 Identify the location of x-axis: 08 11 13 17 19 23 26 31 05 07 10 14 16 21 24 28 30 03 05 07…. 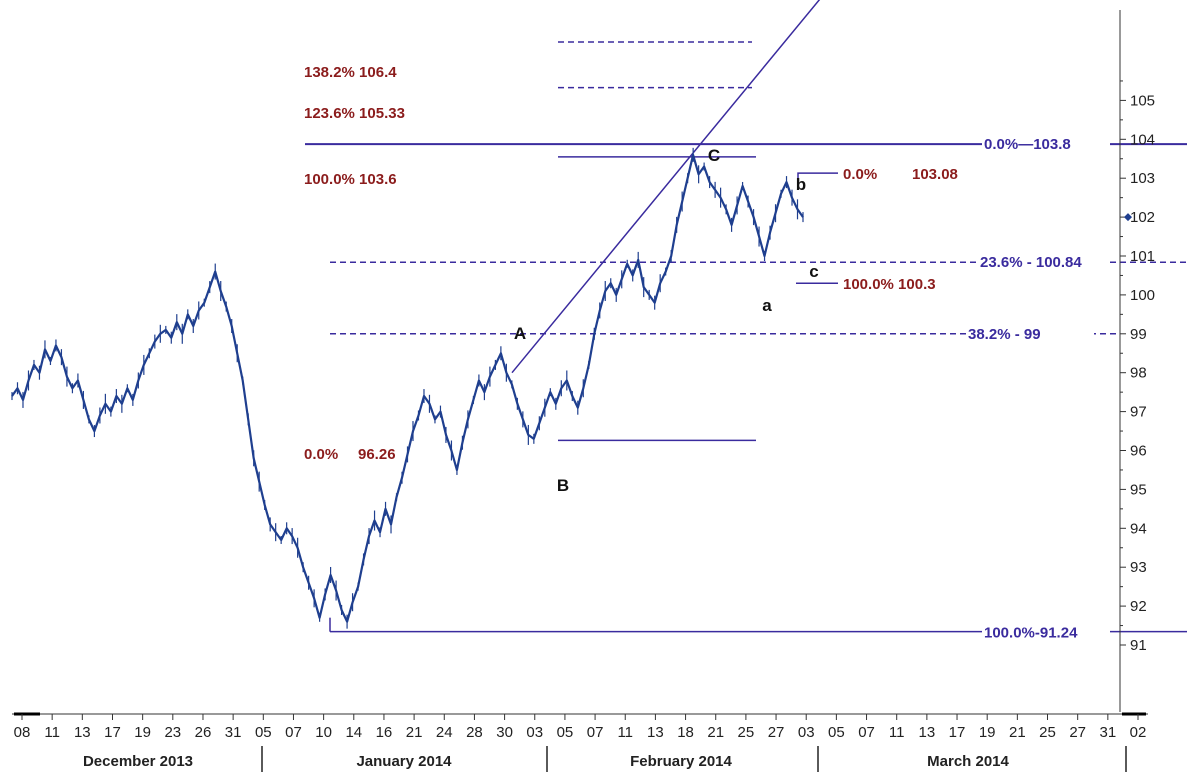
(580, 742).